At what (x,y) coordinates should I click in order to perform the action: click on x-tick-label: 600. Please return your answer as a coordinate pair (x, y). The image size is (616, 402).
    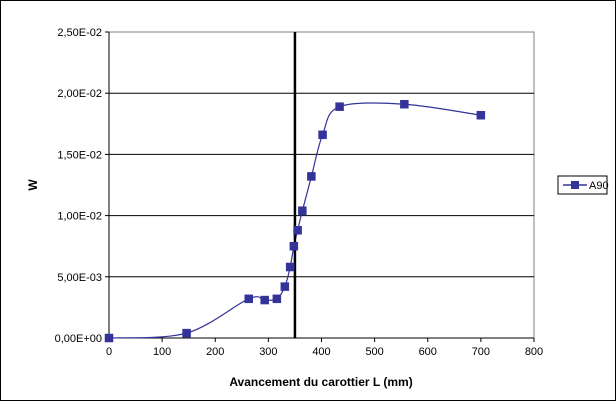
    Looking at the image, I should click on (428, 352).